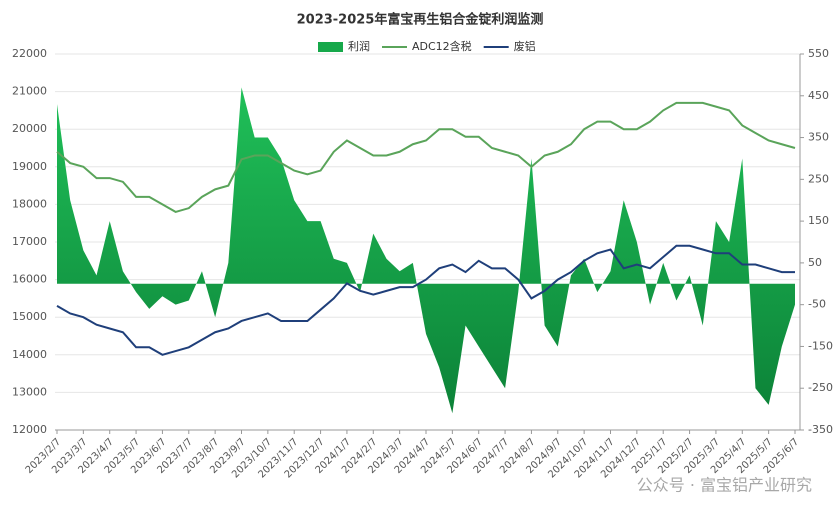  I want to click on watermark: 公众号 · 富宝铝产业研究, so click(724, 485).